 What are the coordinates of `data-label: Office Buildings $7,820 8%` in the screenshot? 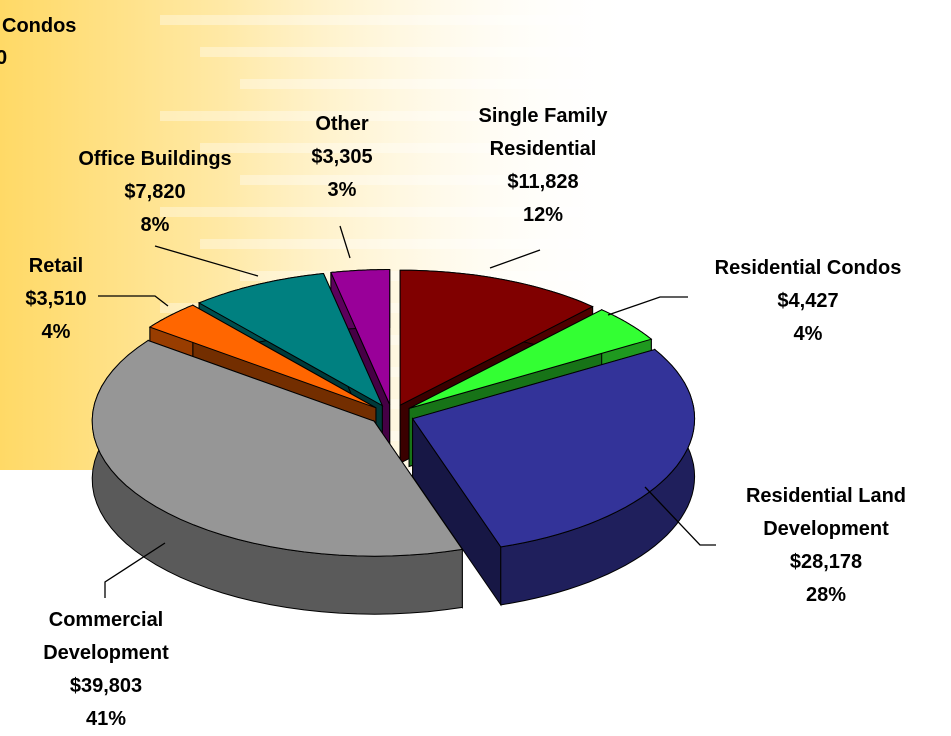 It's located at (155, 192).